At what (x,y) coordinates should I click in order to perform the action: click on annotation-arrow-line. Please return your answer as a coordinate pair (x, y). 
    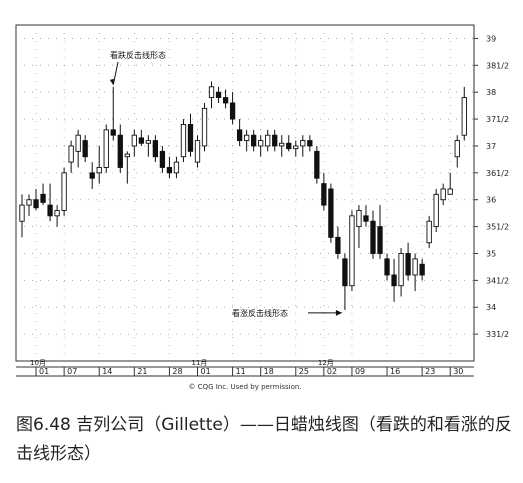
    Looking at the image, I should click on (115, 73).